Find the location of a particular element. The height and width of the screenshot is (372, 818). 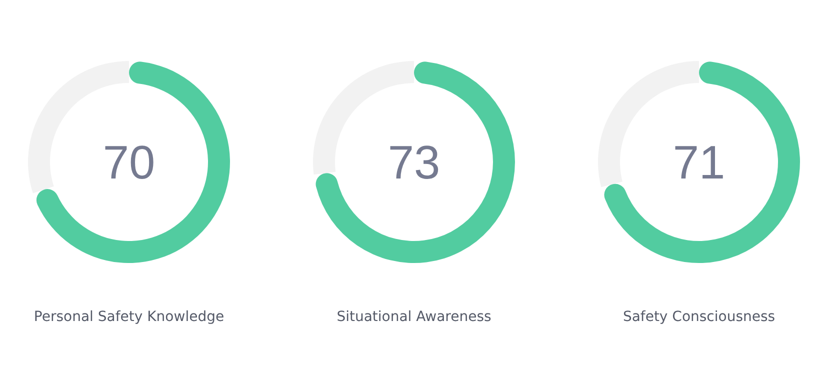

text: Personal Safety Knowledge is located at coordinates (129, 317).